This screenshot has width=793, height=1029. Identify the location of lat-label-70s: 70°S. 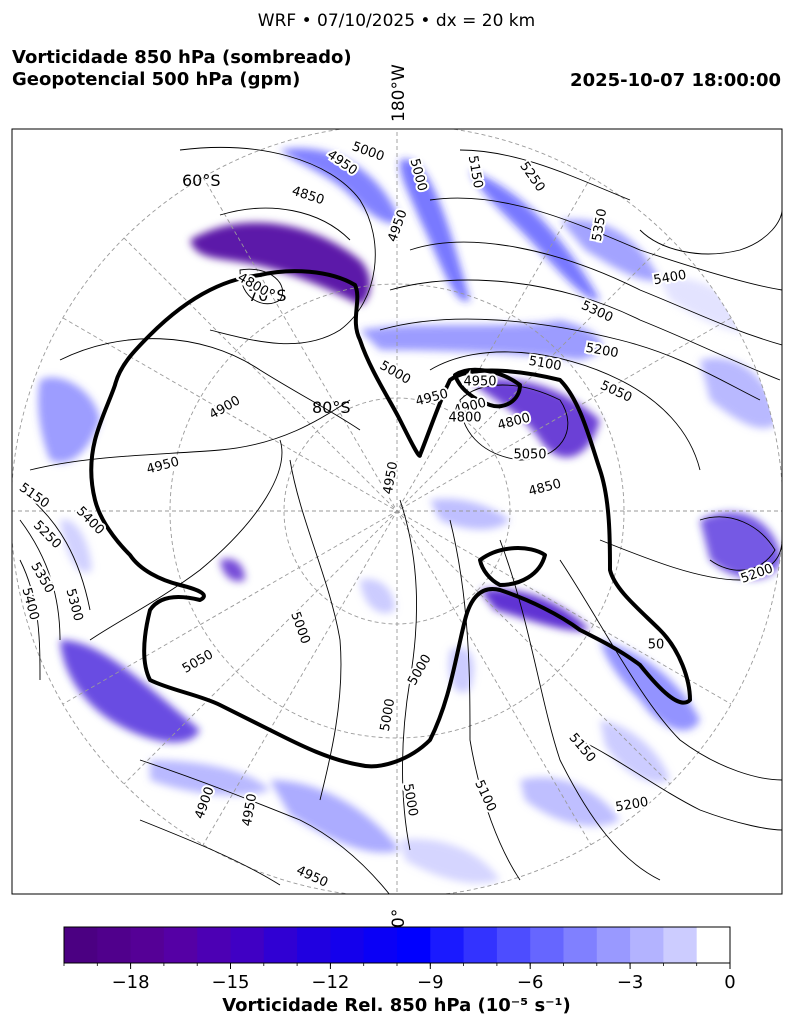
(267, 295).